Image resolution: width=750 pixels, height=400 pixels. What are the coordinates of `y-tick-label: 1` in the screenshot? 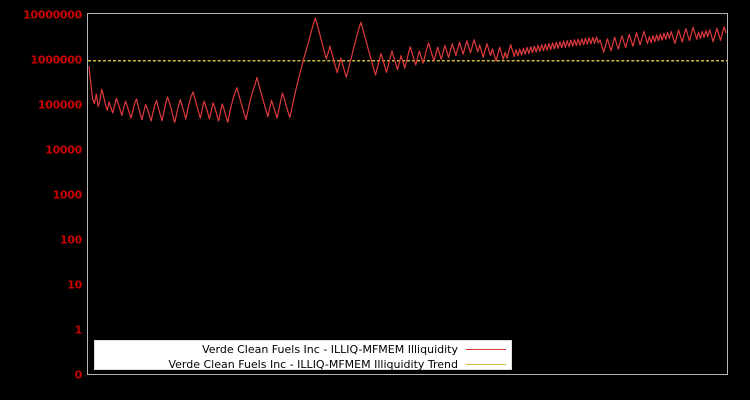 It's located at (78, 330).